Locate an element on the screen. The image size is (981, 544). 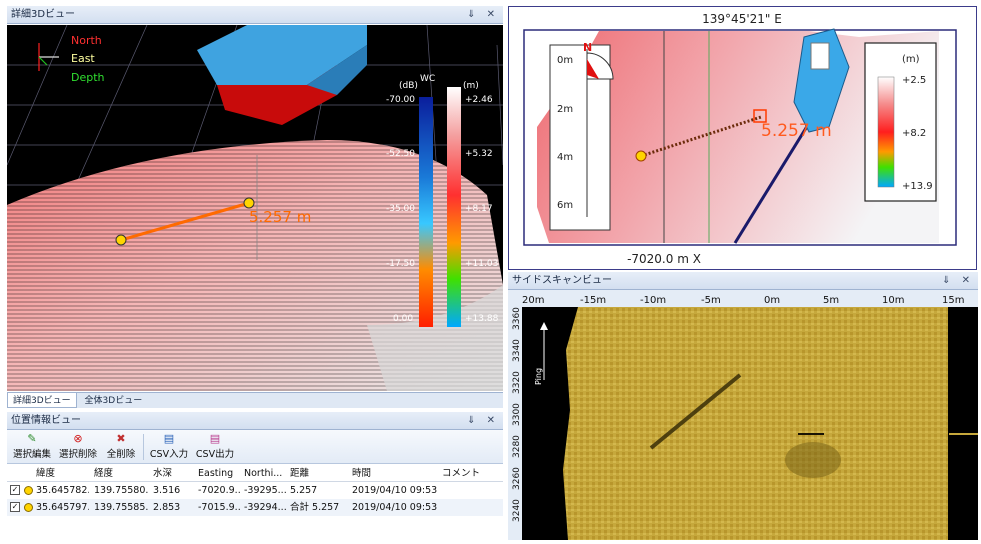
sidescan-x-tick: 15m is located at coordinates (953, 300).